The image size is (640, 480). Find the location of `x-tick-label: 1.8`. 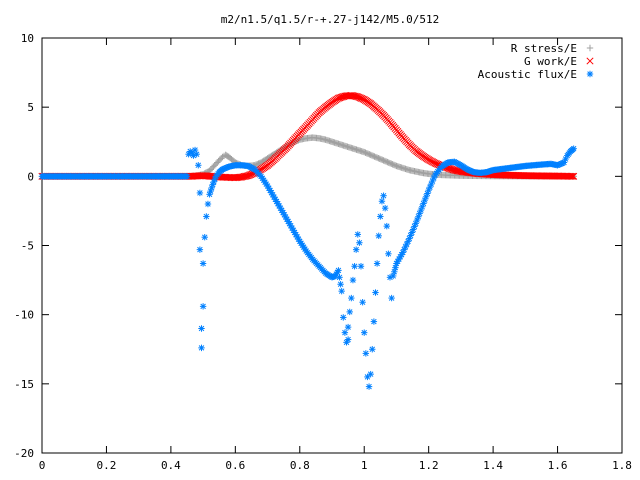

x-tick-label: 1.8 is located at coordinates (622, 465).